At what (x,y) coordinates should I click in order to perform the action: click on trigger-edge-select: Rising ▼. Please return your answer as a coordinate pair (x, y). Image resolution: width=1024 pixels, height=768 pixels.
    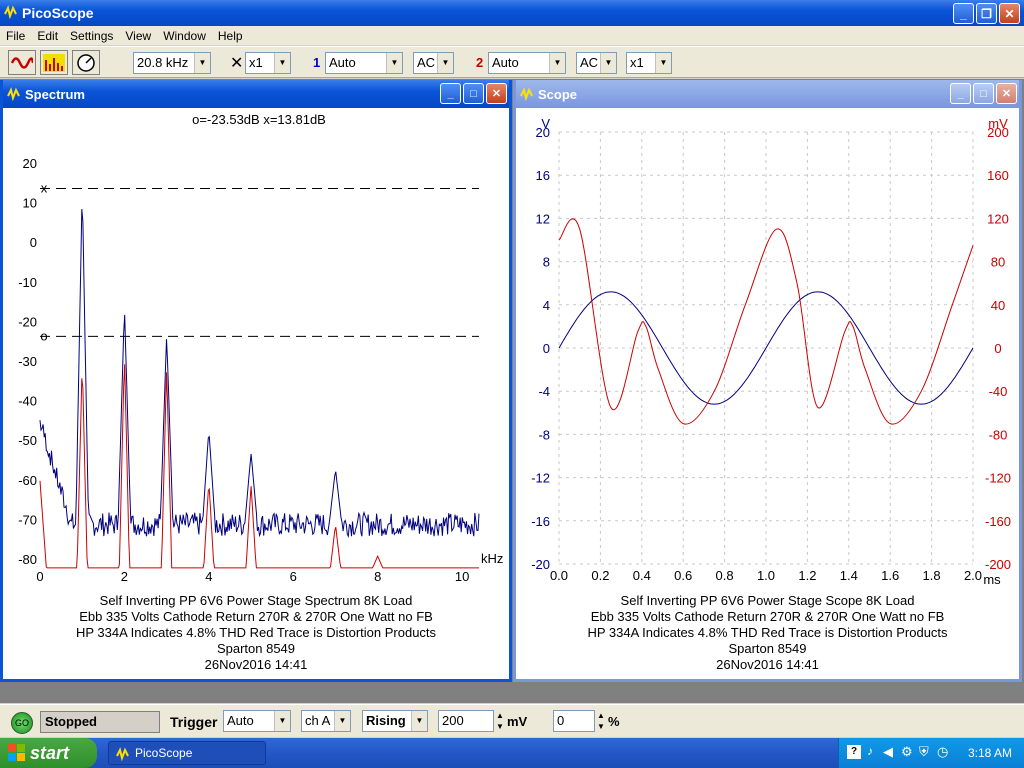
    Looking at the image, I should click on (395, 721).